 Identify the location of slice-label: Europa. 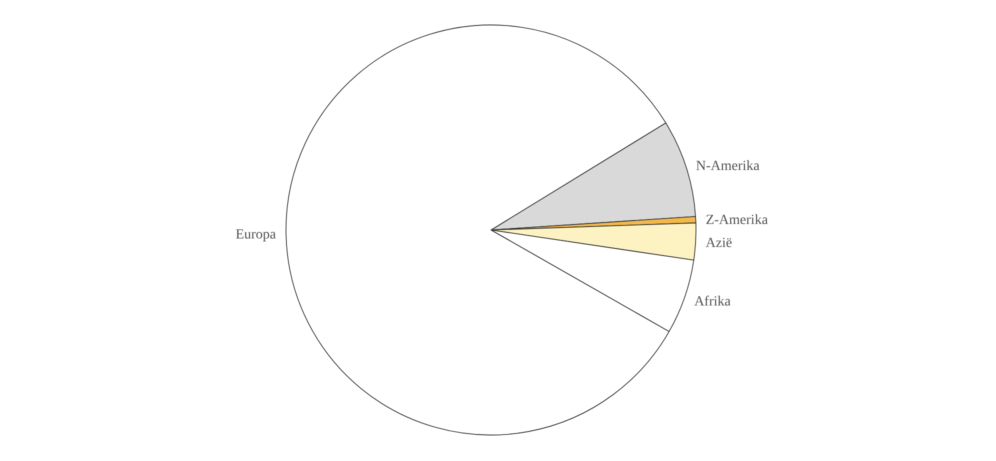
(256, 234).